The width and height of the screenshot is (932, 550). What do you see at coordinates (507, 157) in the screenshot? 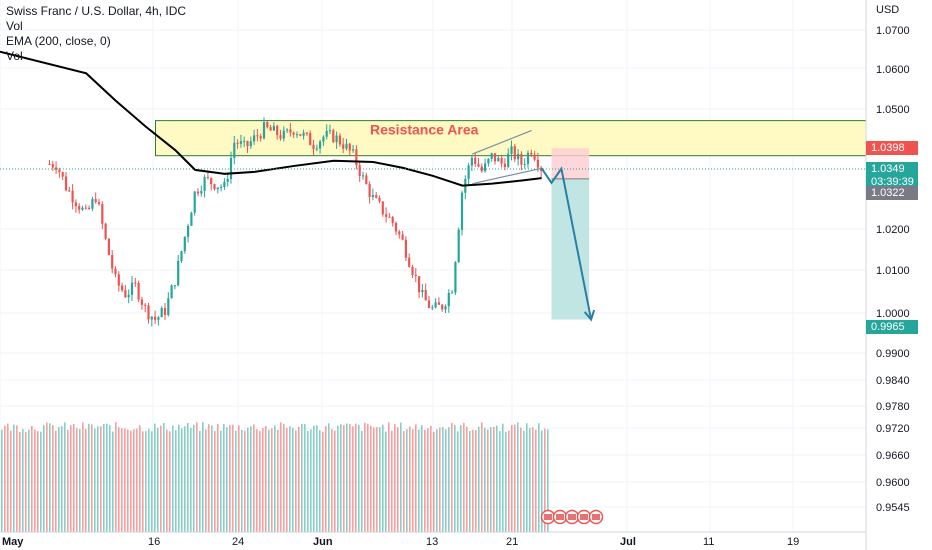
I see `rising-wedge` at bounding box center [507, 157].